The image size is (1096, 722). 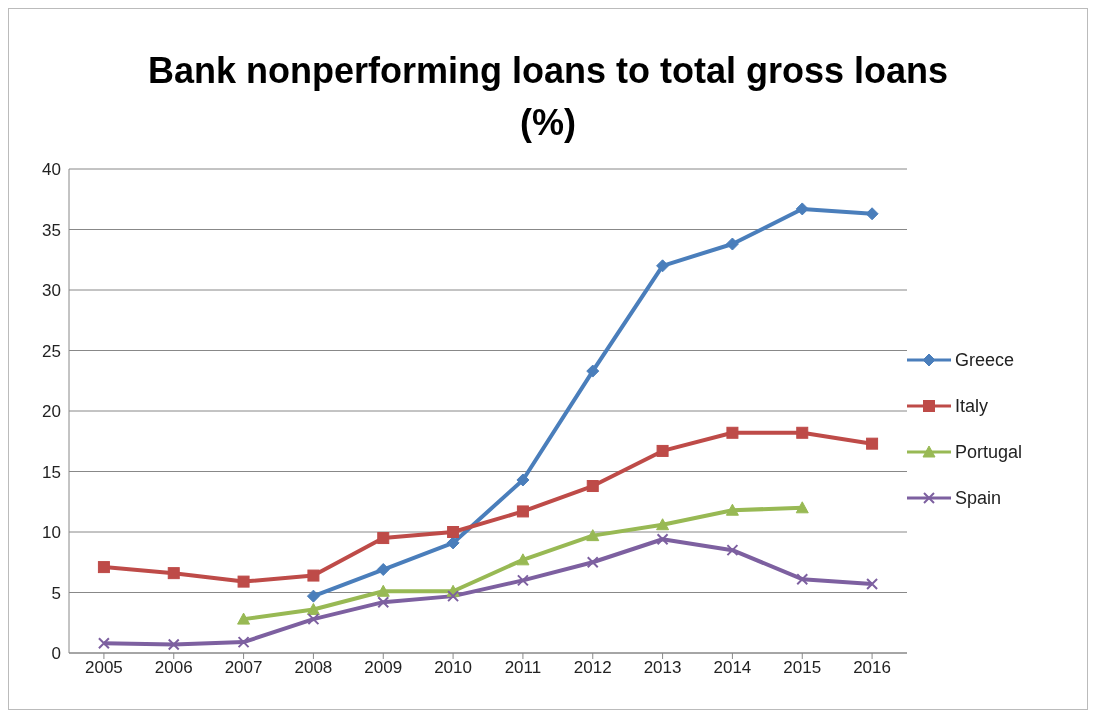 What do you see at coordinates (872, 668) in the screenshot?
I see `x-tick-label: 2016` at bounding box center [872, 668].